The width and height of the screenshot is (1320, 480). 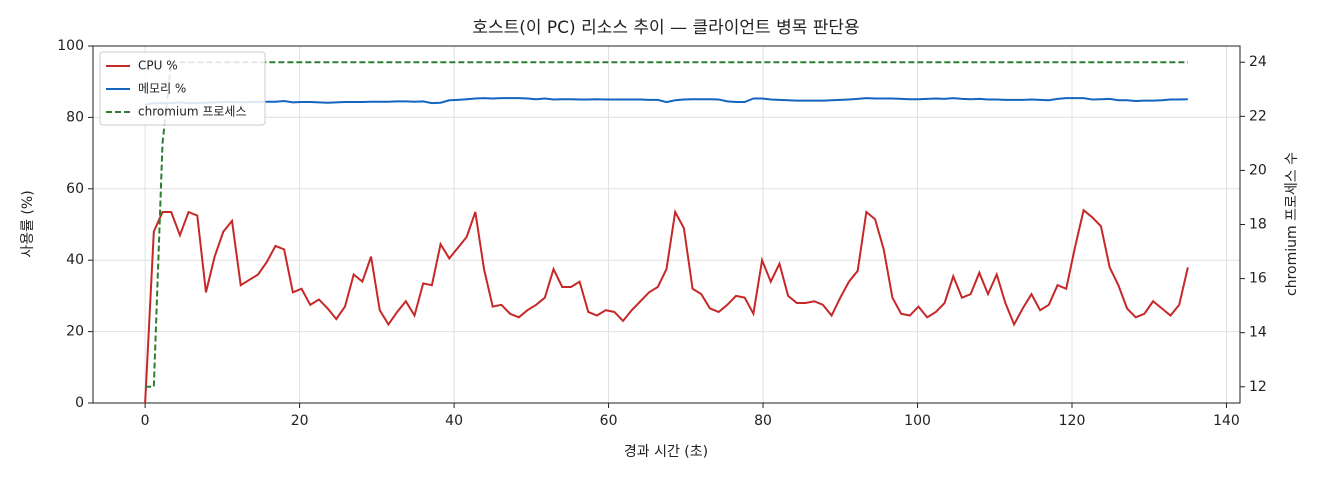 I want to click on y2-tick-label: 16, so click(x=1258, y=279).